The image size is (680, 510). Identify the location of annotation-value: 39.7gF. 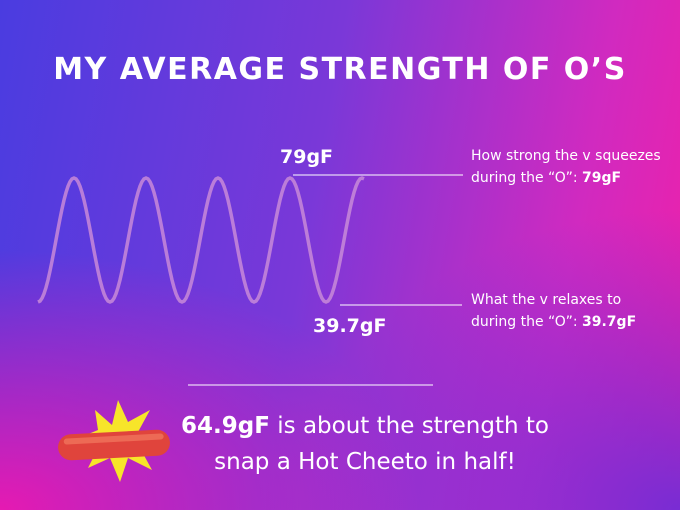
(609, 322).